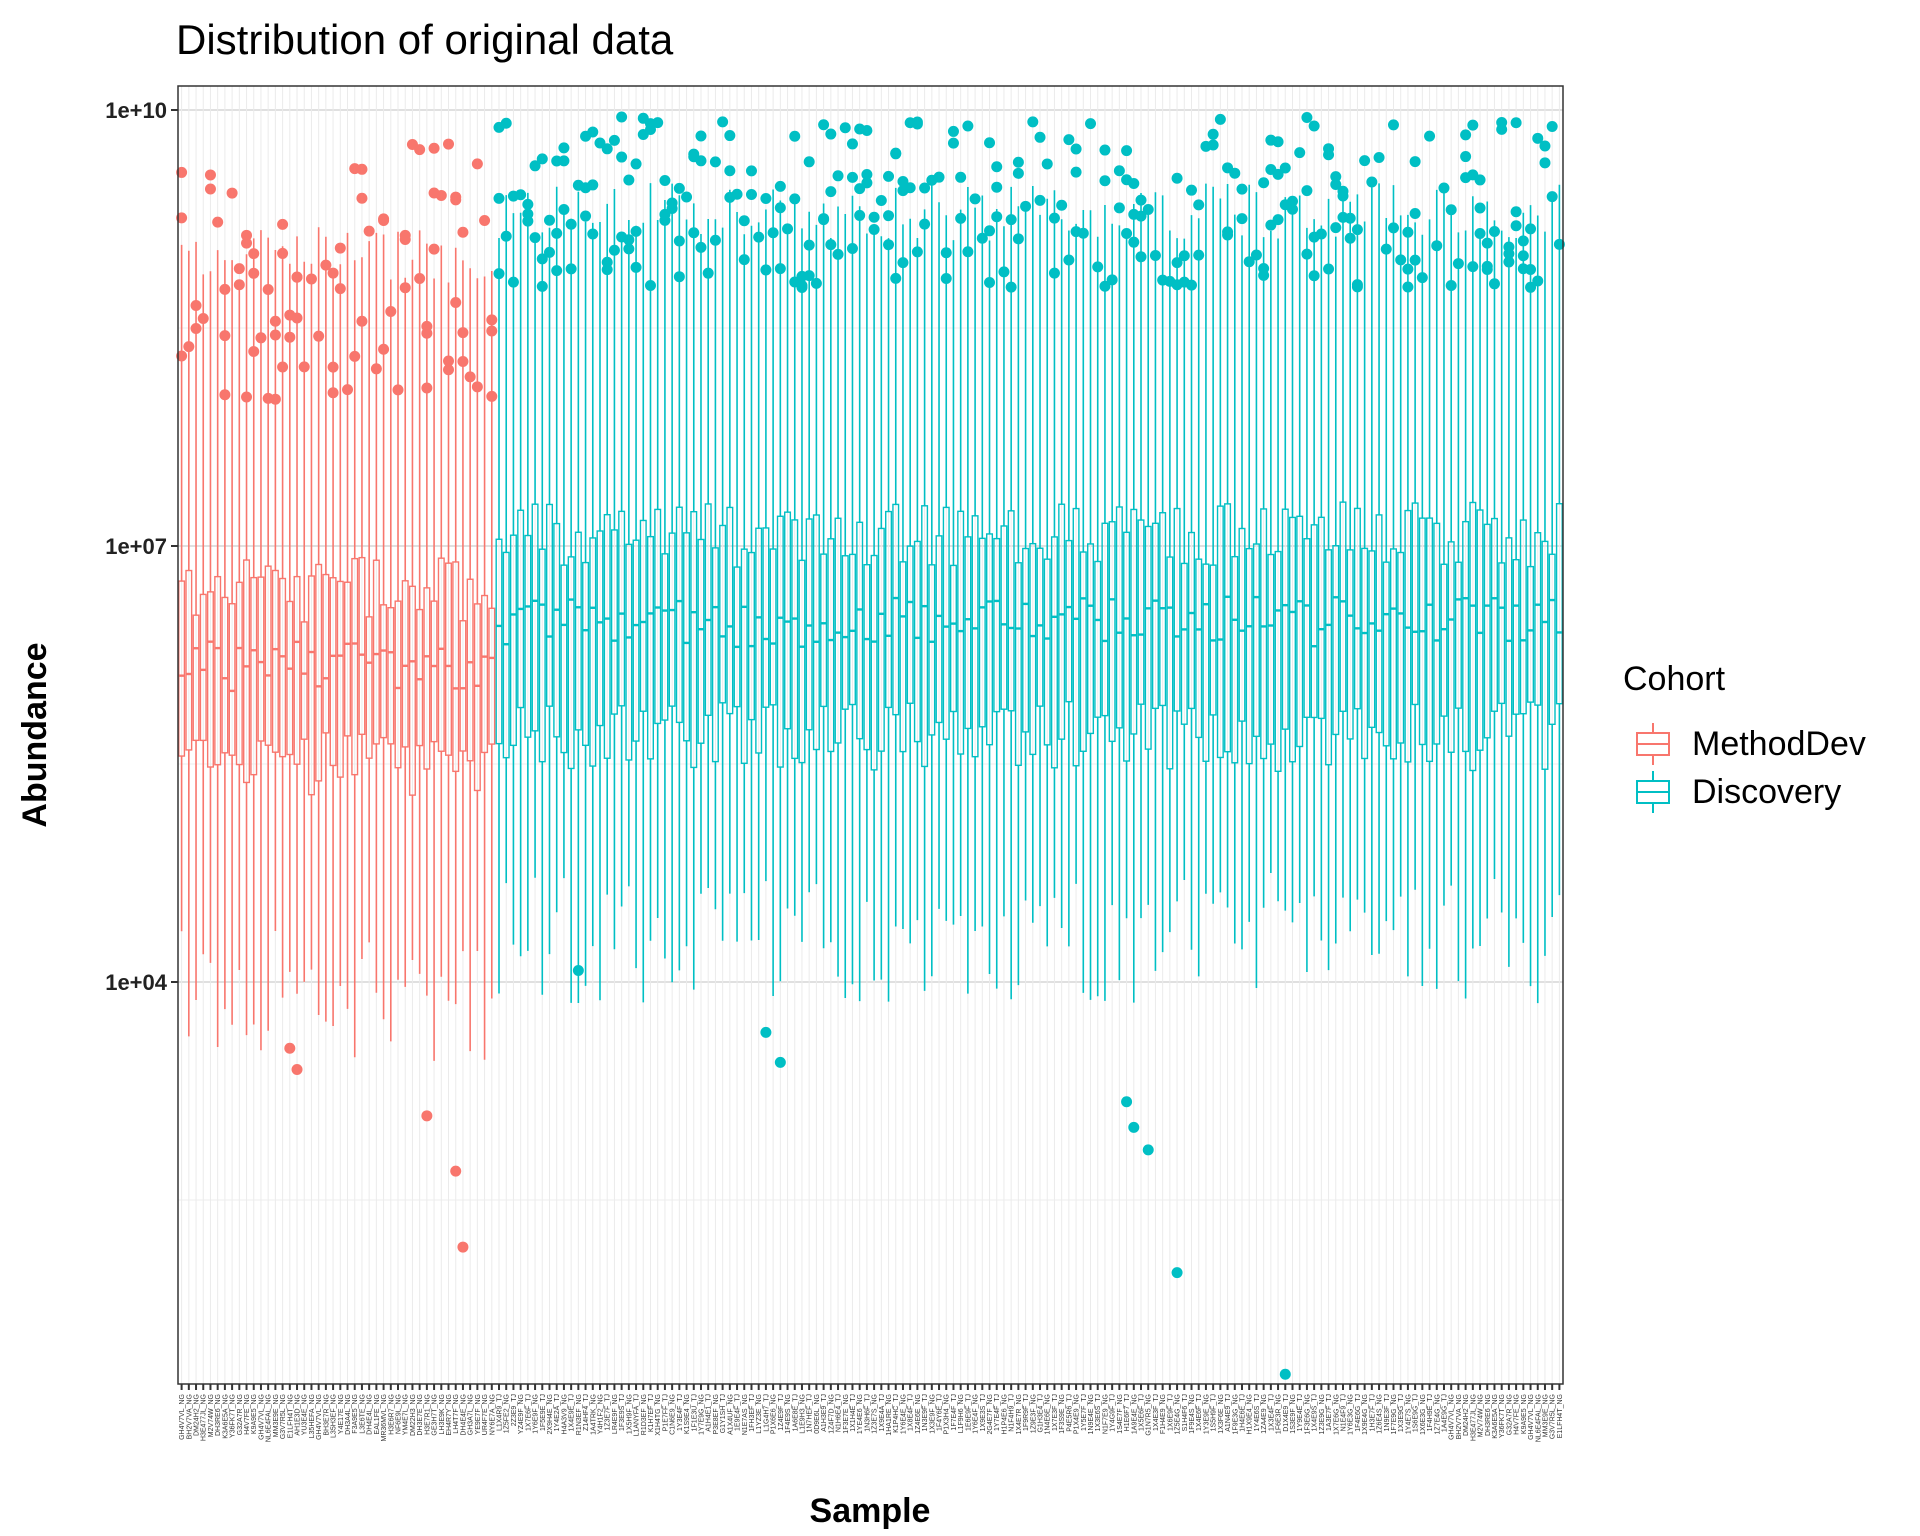 The height and width of the screenshot is (1536, 1920). I want to click on x-tick-label: 1F6E3R_NG, so click(1279, 1414).